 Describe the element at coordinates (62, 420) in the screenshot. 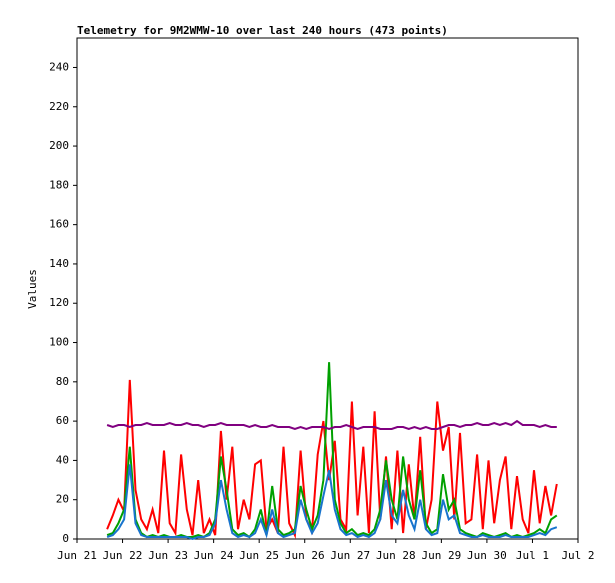

I see `y-tick-label: 60` at that location.